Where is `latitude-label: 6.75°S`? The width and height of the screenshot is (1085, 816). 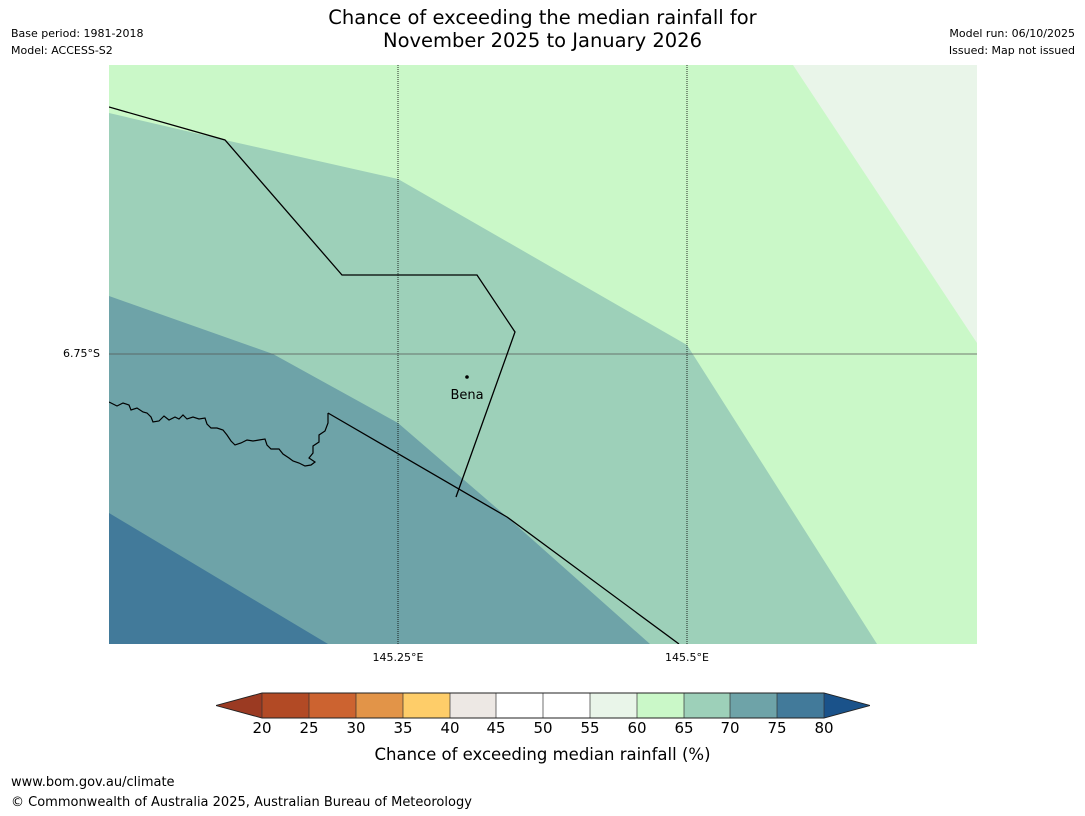
latitude-label: 6.75°S is located at coordinates (81, 353).